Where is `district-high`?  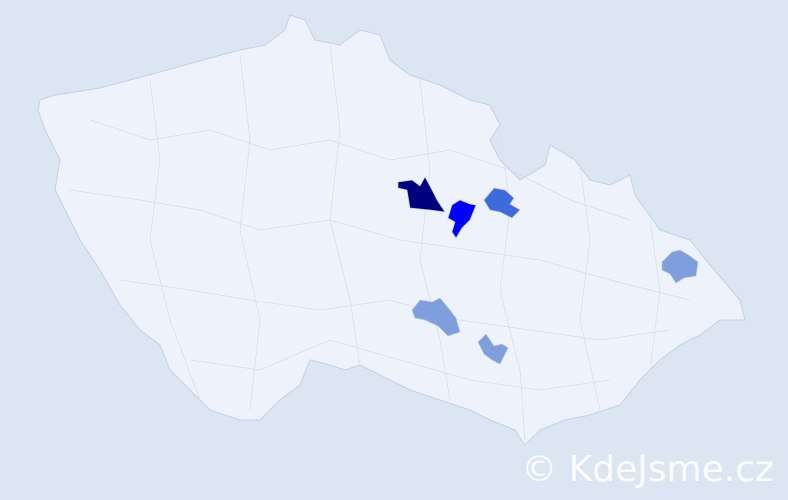
district-high is located at coordinates (462, 219).